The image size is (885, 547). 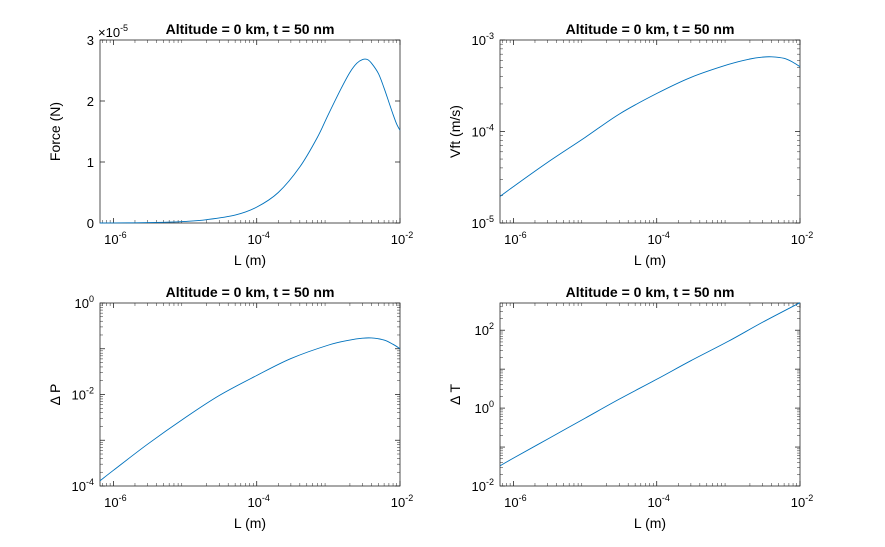 What do you see at coordinates (90, 40) in the screenshot?
I see `y-tick-label: 3` at bounding box center [90, 40].